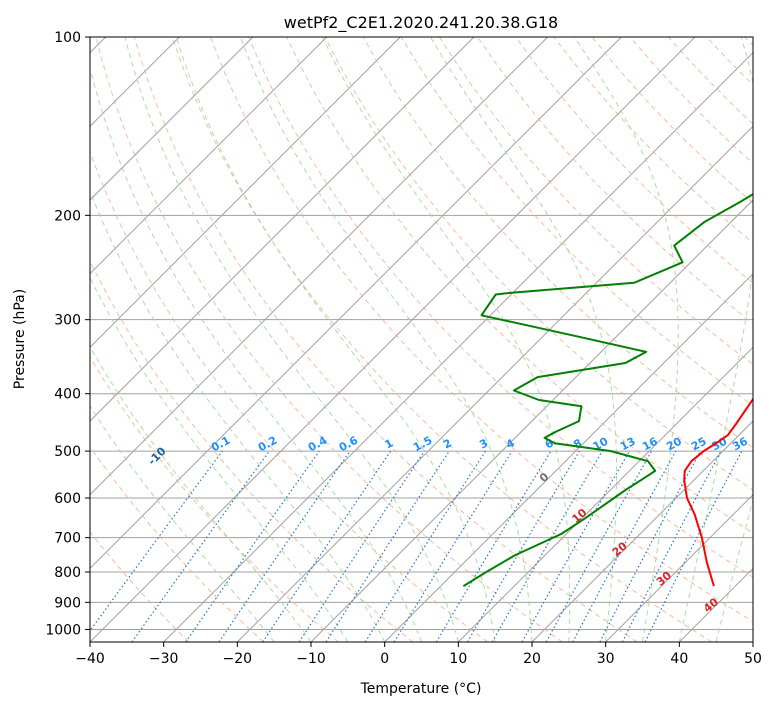 The width and height of the screenshot is (775, 708). Describe the element at coordinates (67, 395) in the screenshot. I see `y-tick-label: 400` at that location.